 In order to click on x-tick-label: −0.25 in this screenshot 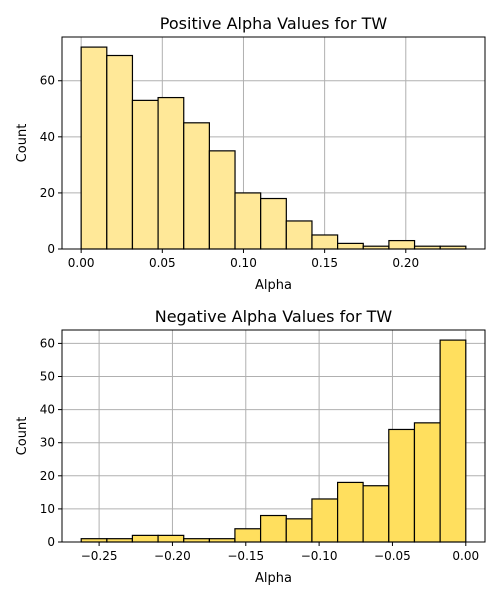, I will do `click(99, 556)`.